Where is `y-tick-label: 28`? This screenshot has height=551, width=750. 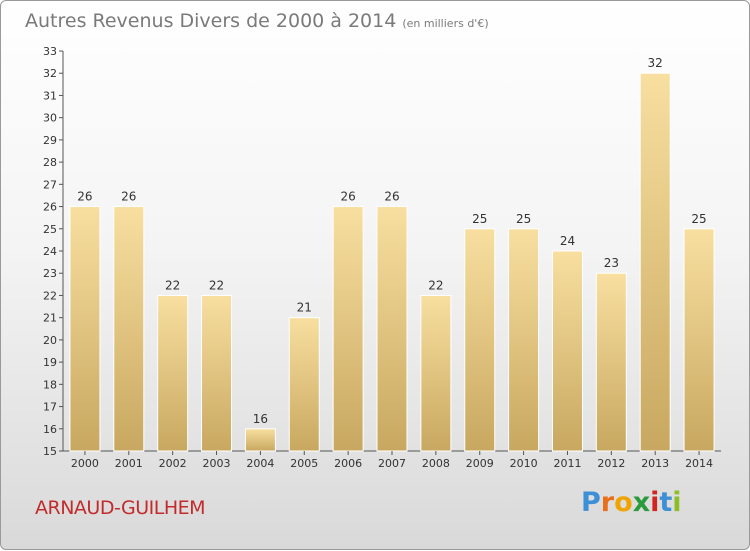 y-tick-label: 28 is located at coordinates (50, 162).